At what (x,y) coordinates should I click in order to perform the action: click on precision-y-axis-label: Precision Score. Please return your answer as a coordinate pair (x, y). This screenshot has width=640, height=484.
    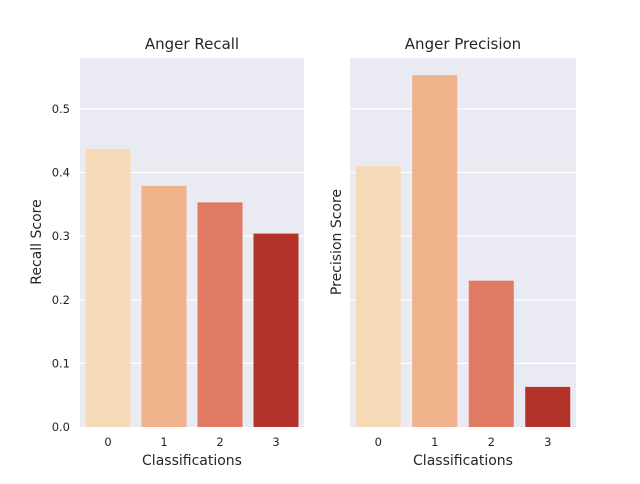
    Looking at the image, I should click on (337, 242).